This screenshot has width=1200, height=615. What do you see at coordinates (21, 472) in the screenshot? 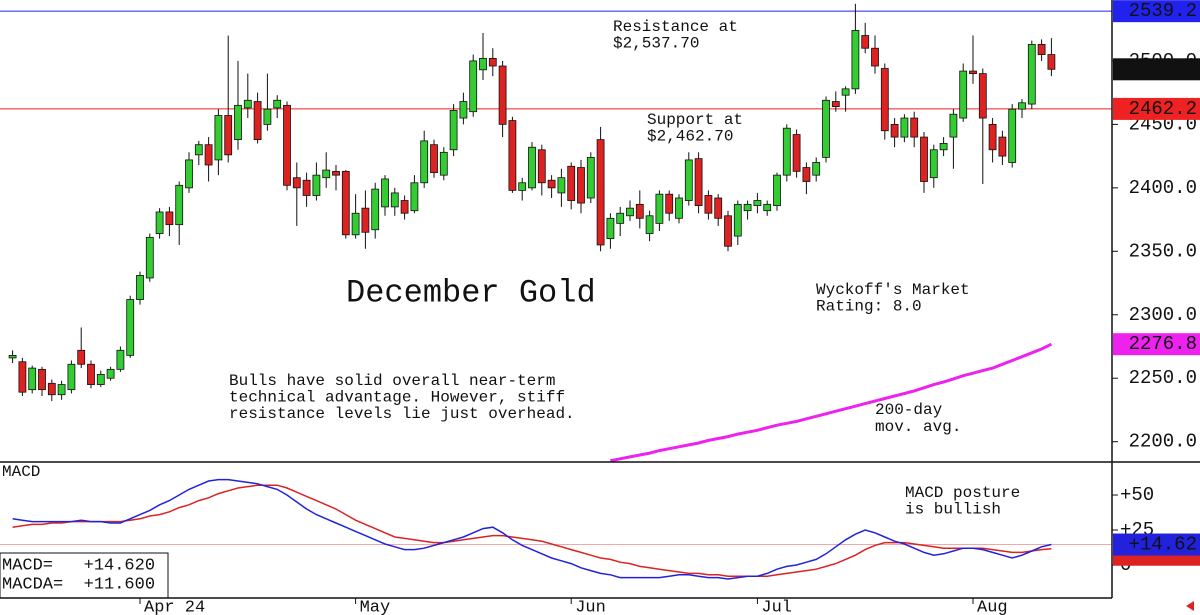
I see `macd-title: MACD` at bounding box center [21, 472].